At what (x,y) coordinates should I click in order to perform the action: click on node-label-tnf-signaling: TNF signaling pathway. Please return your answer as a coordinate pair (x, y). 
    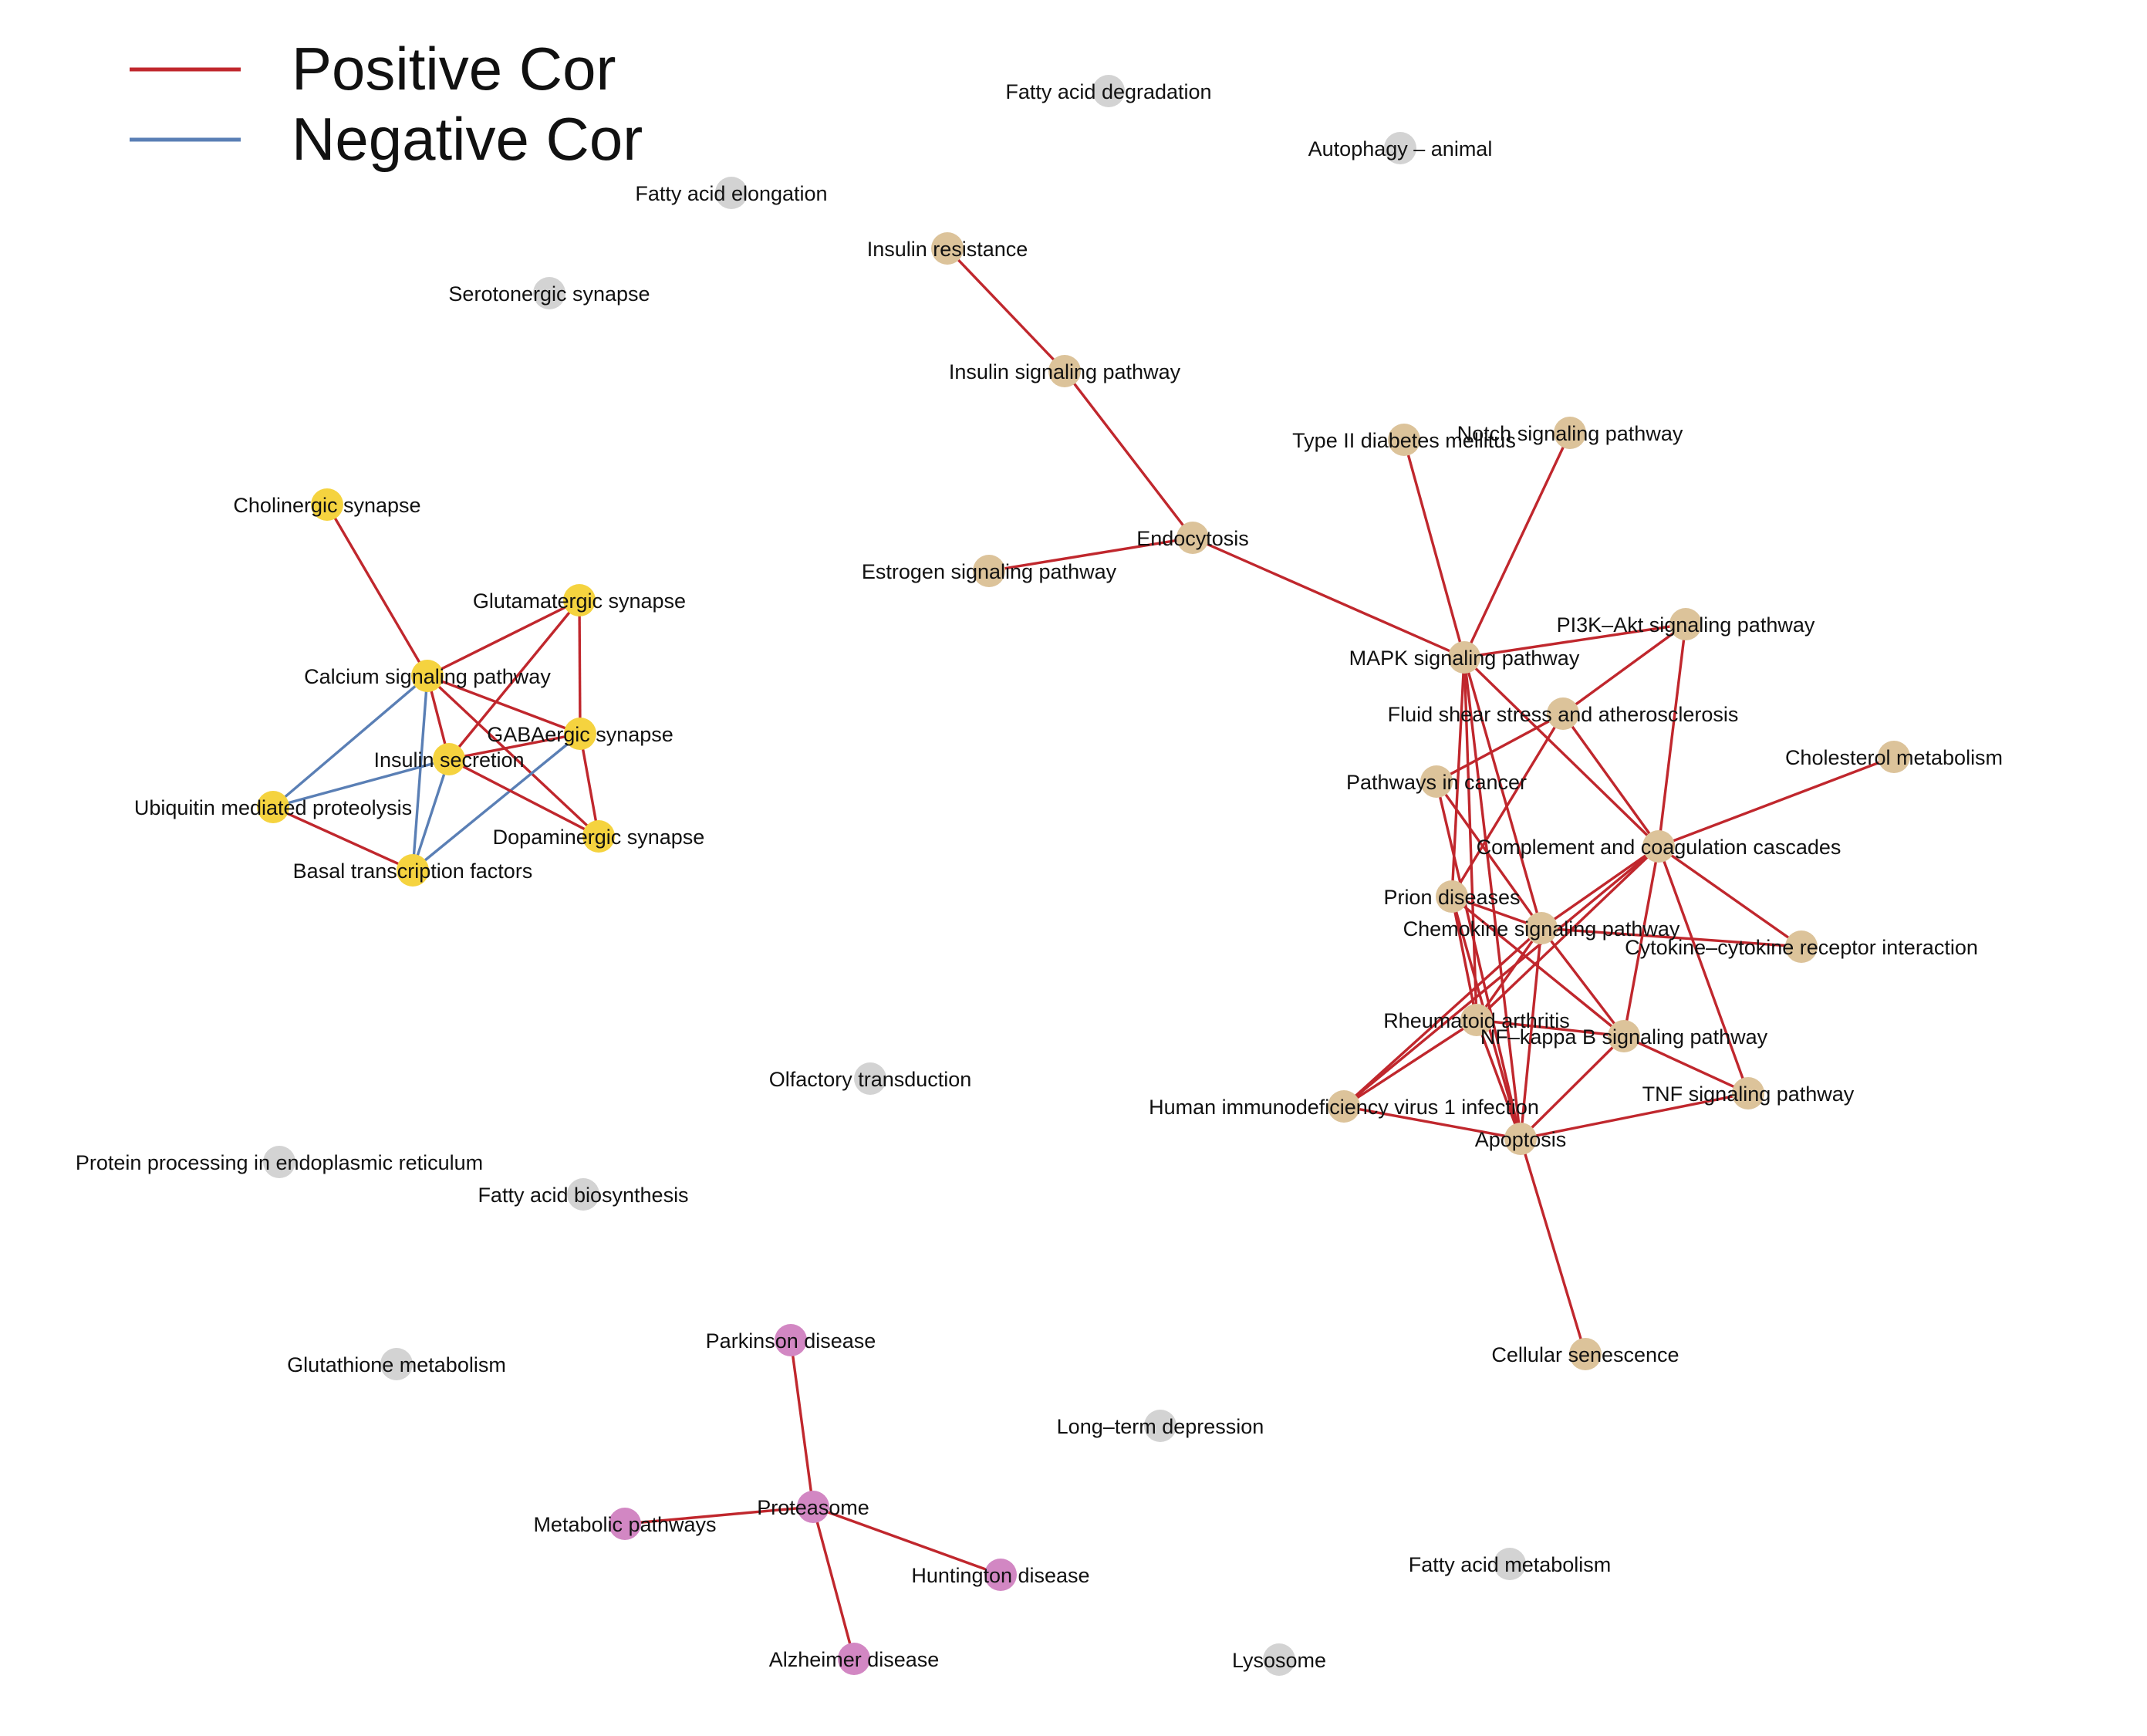
    Looking at the image, I should click on (1748, 1094).